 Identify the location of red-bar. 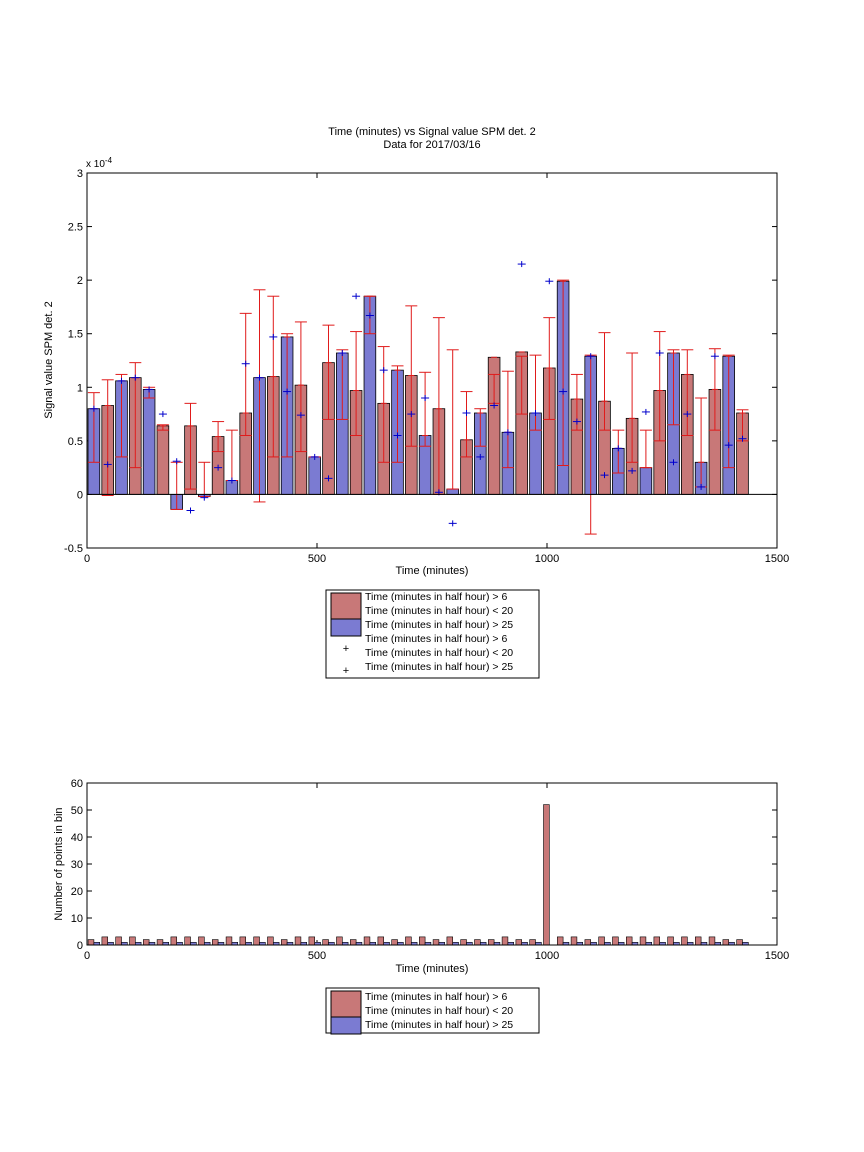
(163, 460).